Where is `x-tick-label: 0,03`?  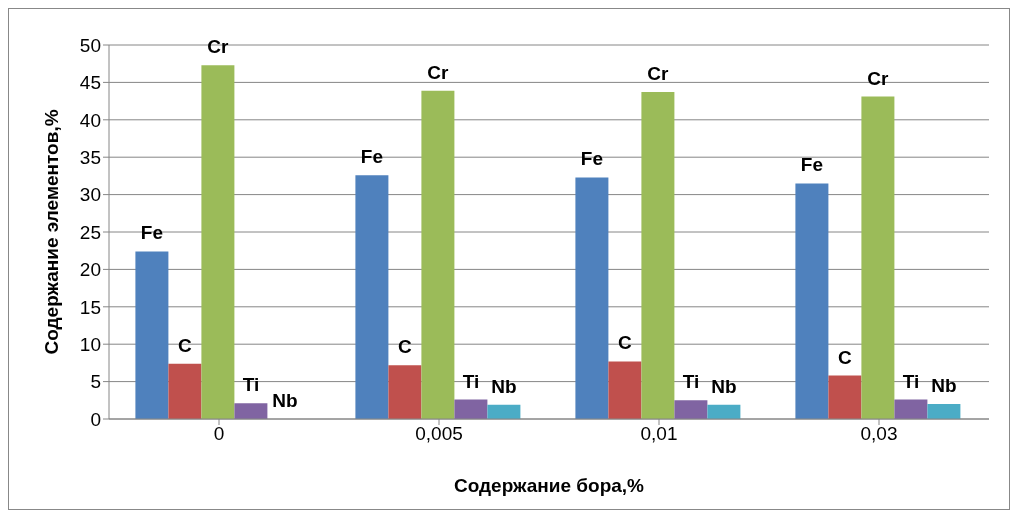
x-tick-label: 0,03 is located at coordinates (879, 434).